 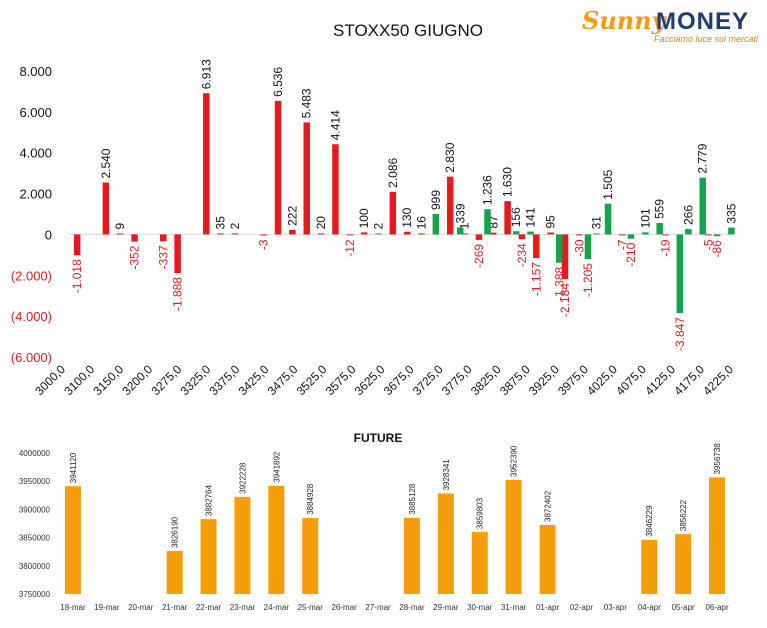 I want to click on x-tick-label: 3625,0, so click(x=370, y=380).